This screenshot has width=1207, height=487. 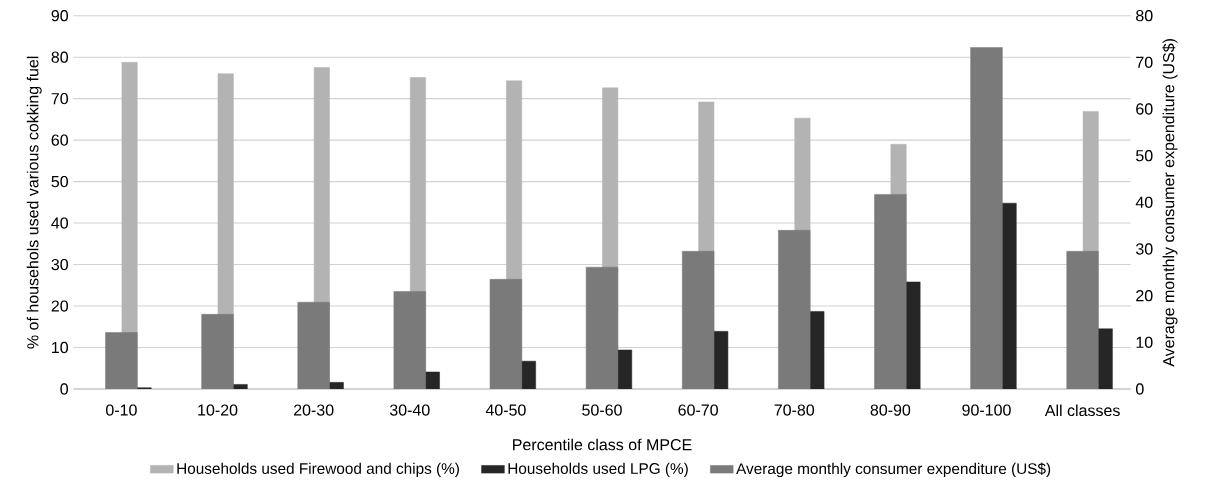 I want to click on y-tick-label: 70, so click(x=60, y=98).